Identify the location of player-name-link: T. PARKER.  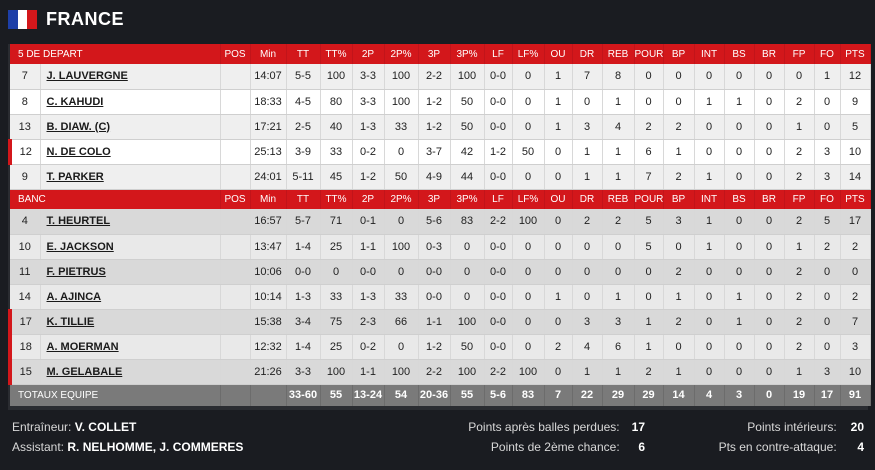
(130, 177).